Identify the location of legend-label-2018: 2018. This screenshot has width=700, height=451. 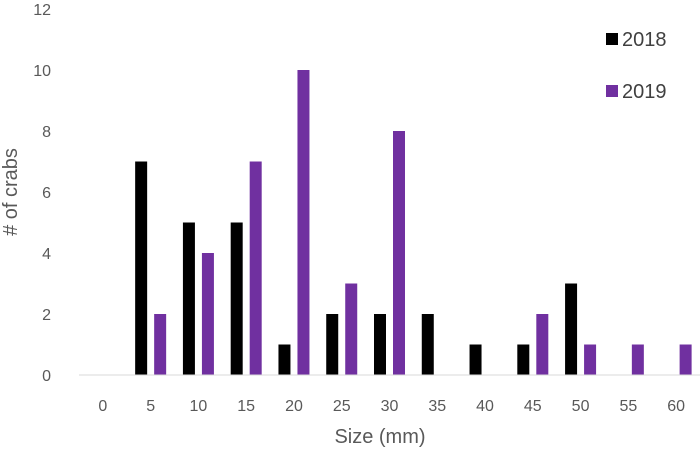
(644, 40).